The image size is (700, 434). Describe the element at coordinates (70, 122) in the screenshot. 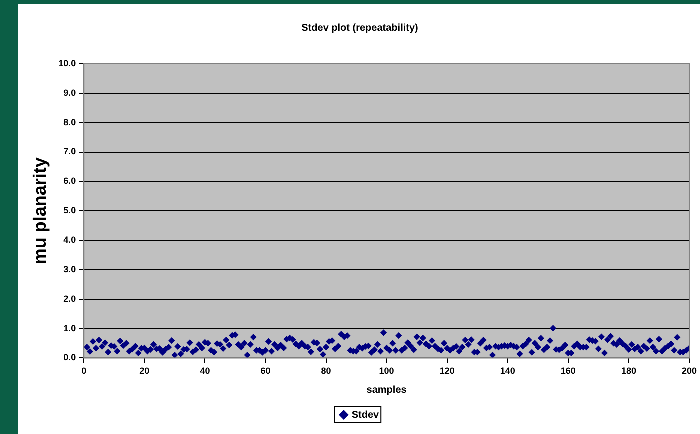

I see `y-tick-label: 8.0` at that location.